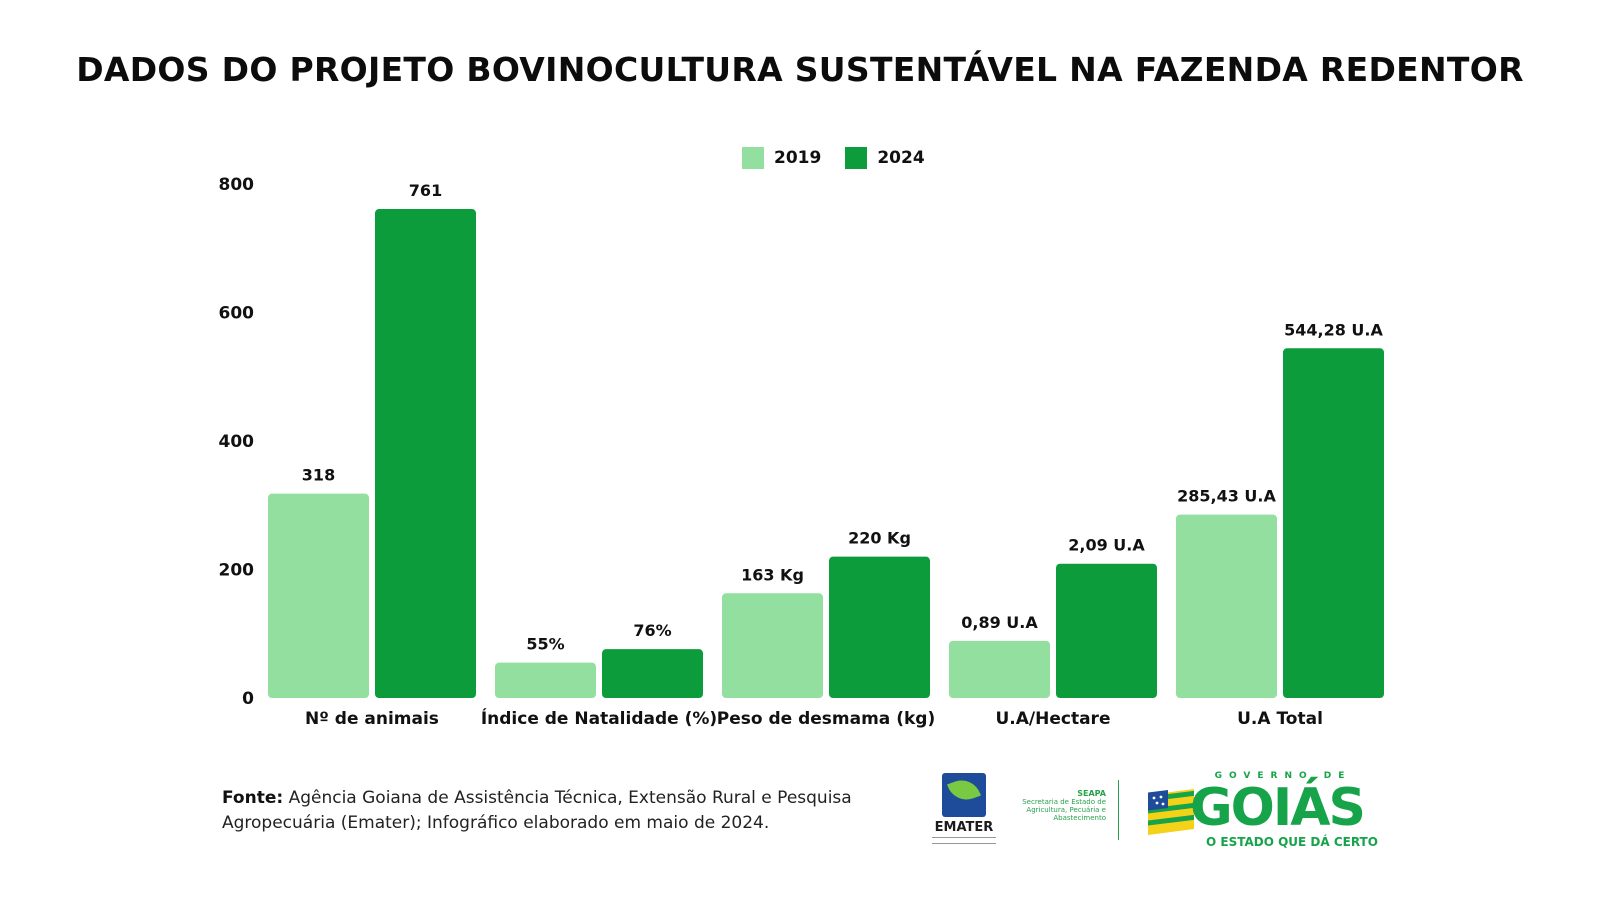 This screenshot has height=900, width=1600. What do you see at coordinates (318, 475) in the screenshot?
I see `data-label: 318` at bounding box center [318, 475].